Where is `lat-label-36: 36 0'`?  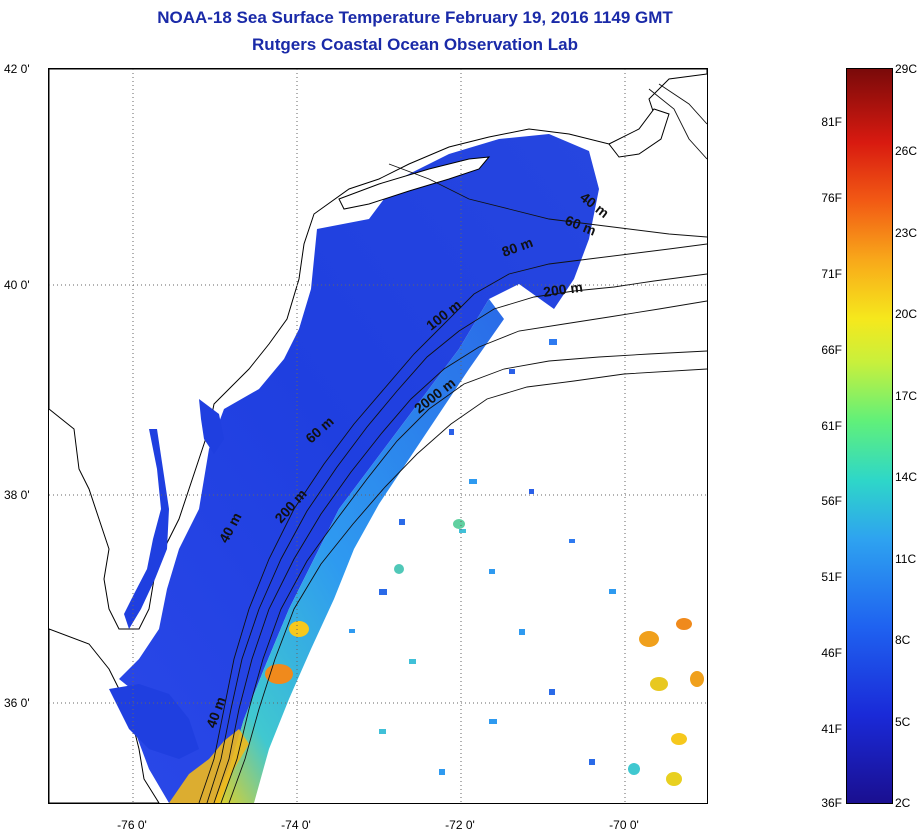
lat-label-36: 36 0' is located at coordinates (17, 703).